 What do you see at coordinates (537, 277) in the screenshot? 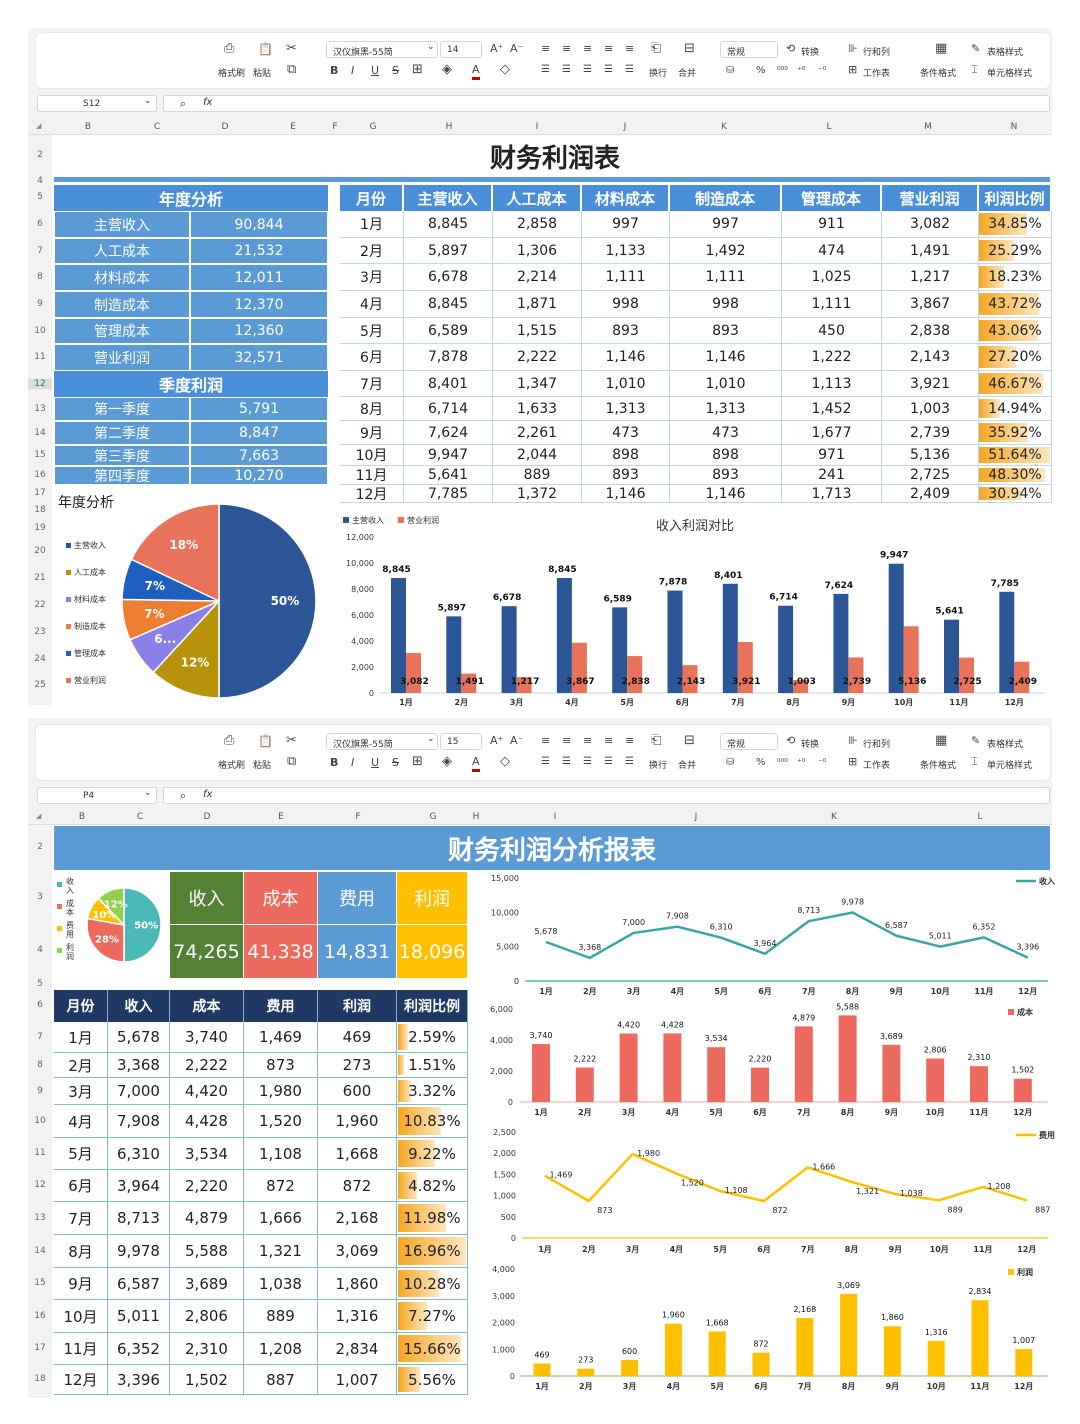
I see `table-cell: 2,214` at bounding box center [537, 277].